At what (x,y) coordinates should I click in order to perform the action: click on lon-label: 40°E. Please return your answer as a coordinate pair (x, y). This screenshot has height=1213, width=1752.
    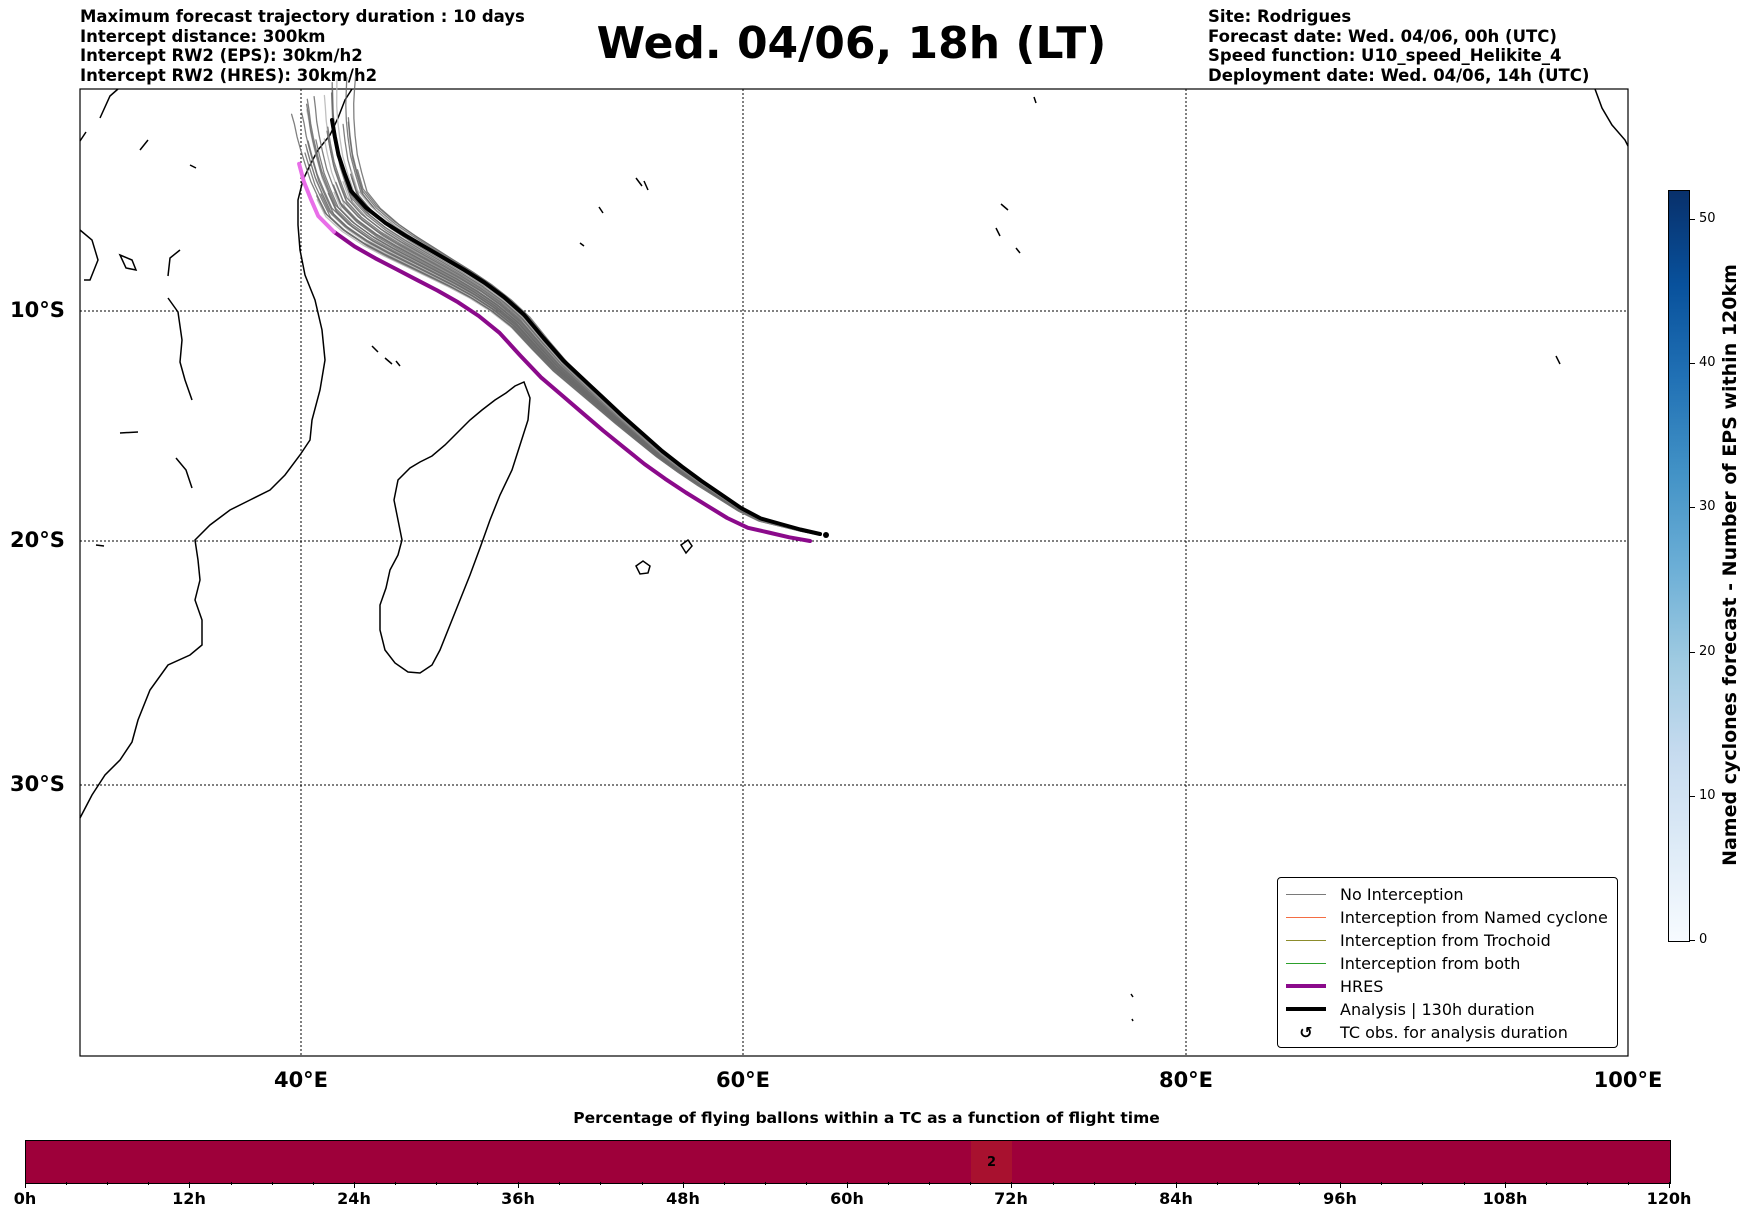
    Looking at the image, I should click on (301, 1080).